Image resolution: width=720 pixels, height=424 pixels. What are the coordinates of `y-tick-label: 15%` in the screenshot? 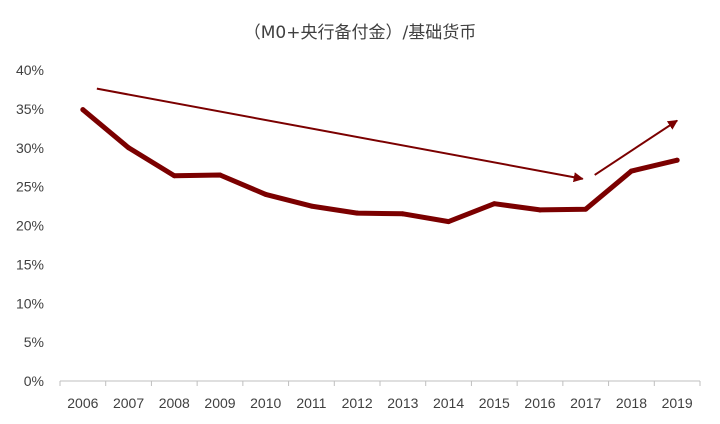 It's located at (30, 264).